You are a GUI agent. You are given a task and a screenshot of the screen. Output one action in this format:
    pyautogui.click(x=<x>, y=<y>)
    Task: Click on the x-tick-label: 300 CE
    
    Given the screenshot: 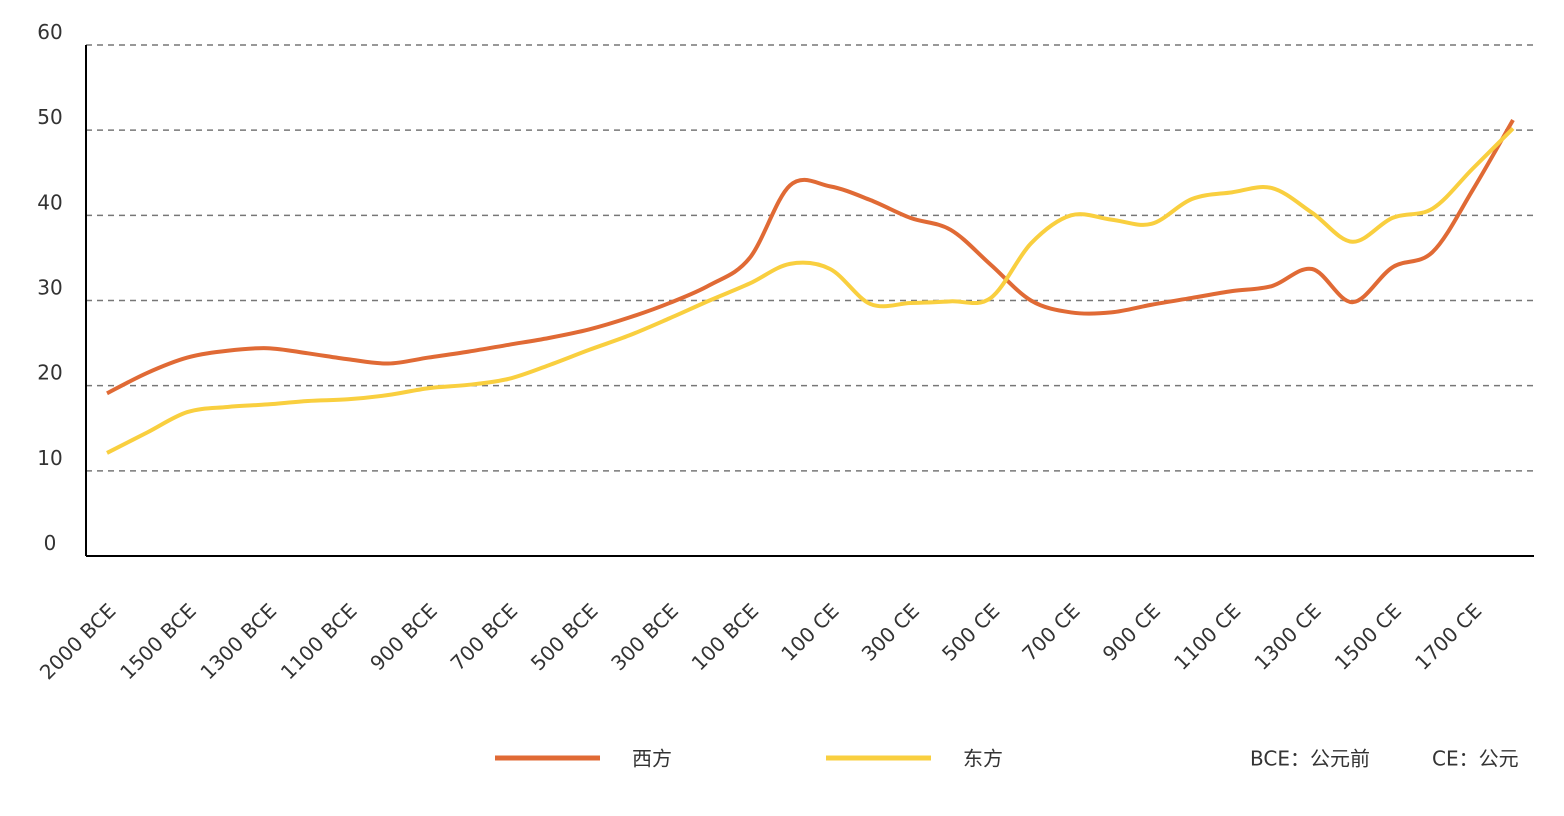 What is the action you would take?
    pyautogui.click(x=890, y=632)
    